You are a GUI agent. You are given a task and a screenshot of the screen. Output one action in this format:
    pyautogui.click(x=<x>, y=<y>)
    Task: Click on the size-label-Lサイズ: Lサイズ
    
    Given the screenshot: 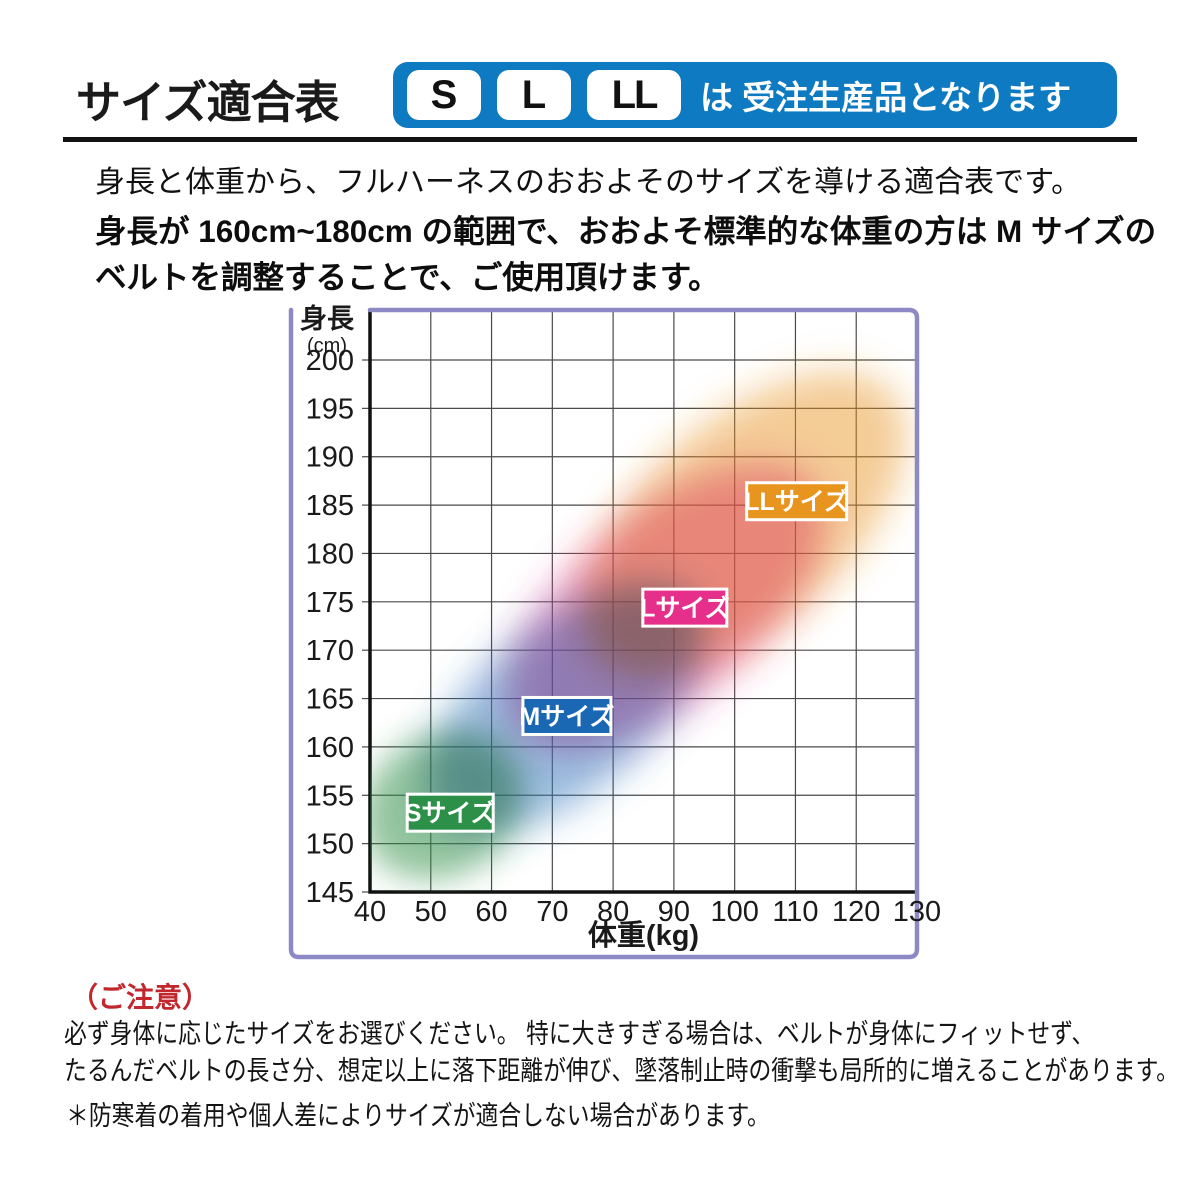 What is the action you would take?
    pyautogui.click(x=685, y=607)
    